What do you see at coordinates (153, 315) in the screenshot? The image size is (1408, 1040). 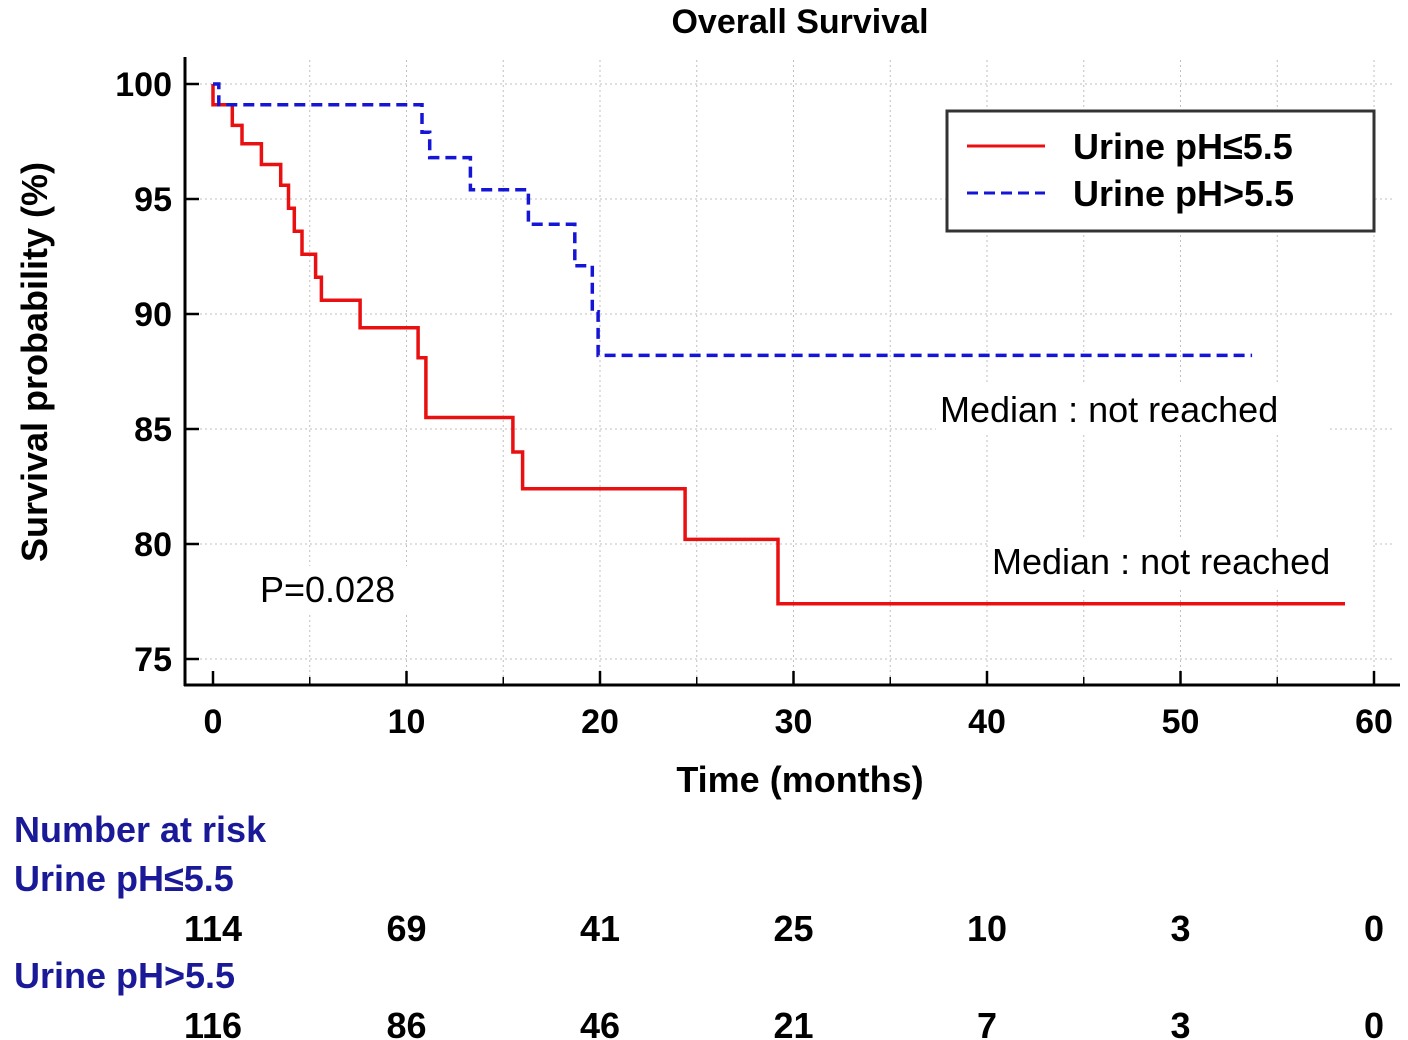 I see `y-tick-label: 90` at bounding box center [153, 315].